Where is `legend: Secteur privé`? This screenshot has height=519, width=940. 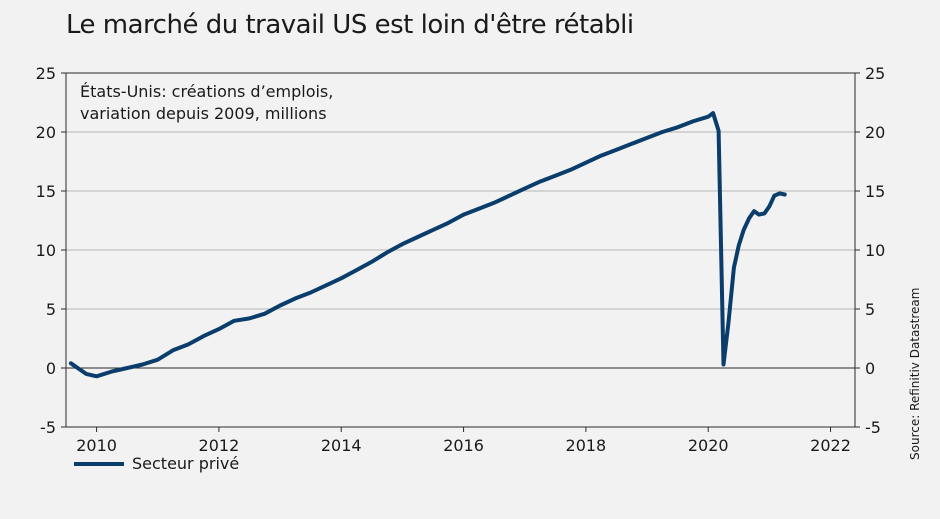
legend: Secteur privé is located at coordinates (156, 463).